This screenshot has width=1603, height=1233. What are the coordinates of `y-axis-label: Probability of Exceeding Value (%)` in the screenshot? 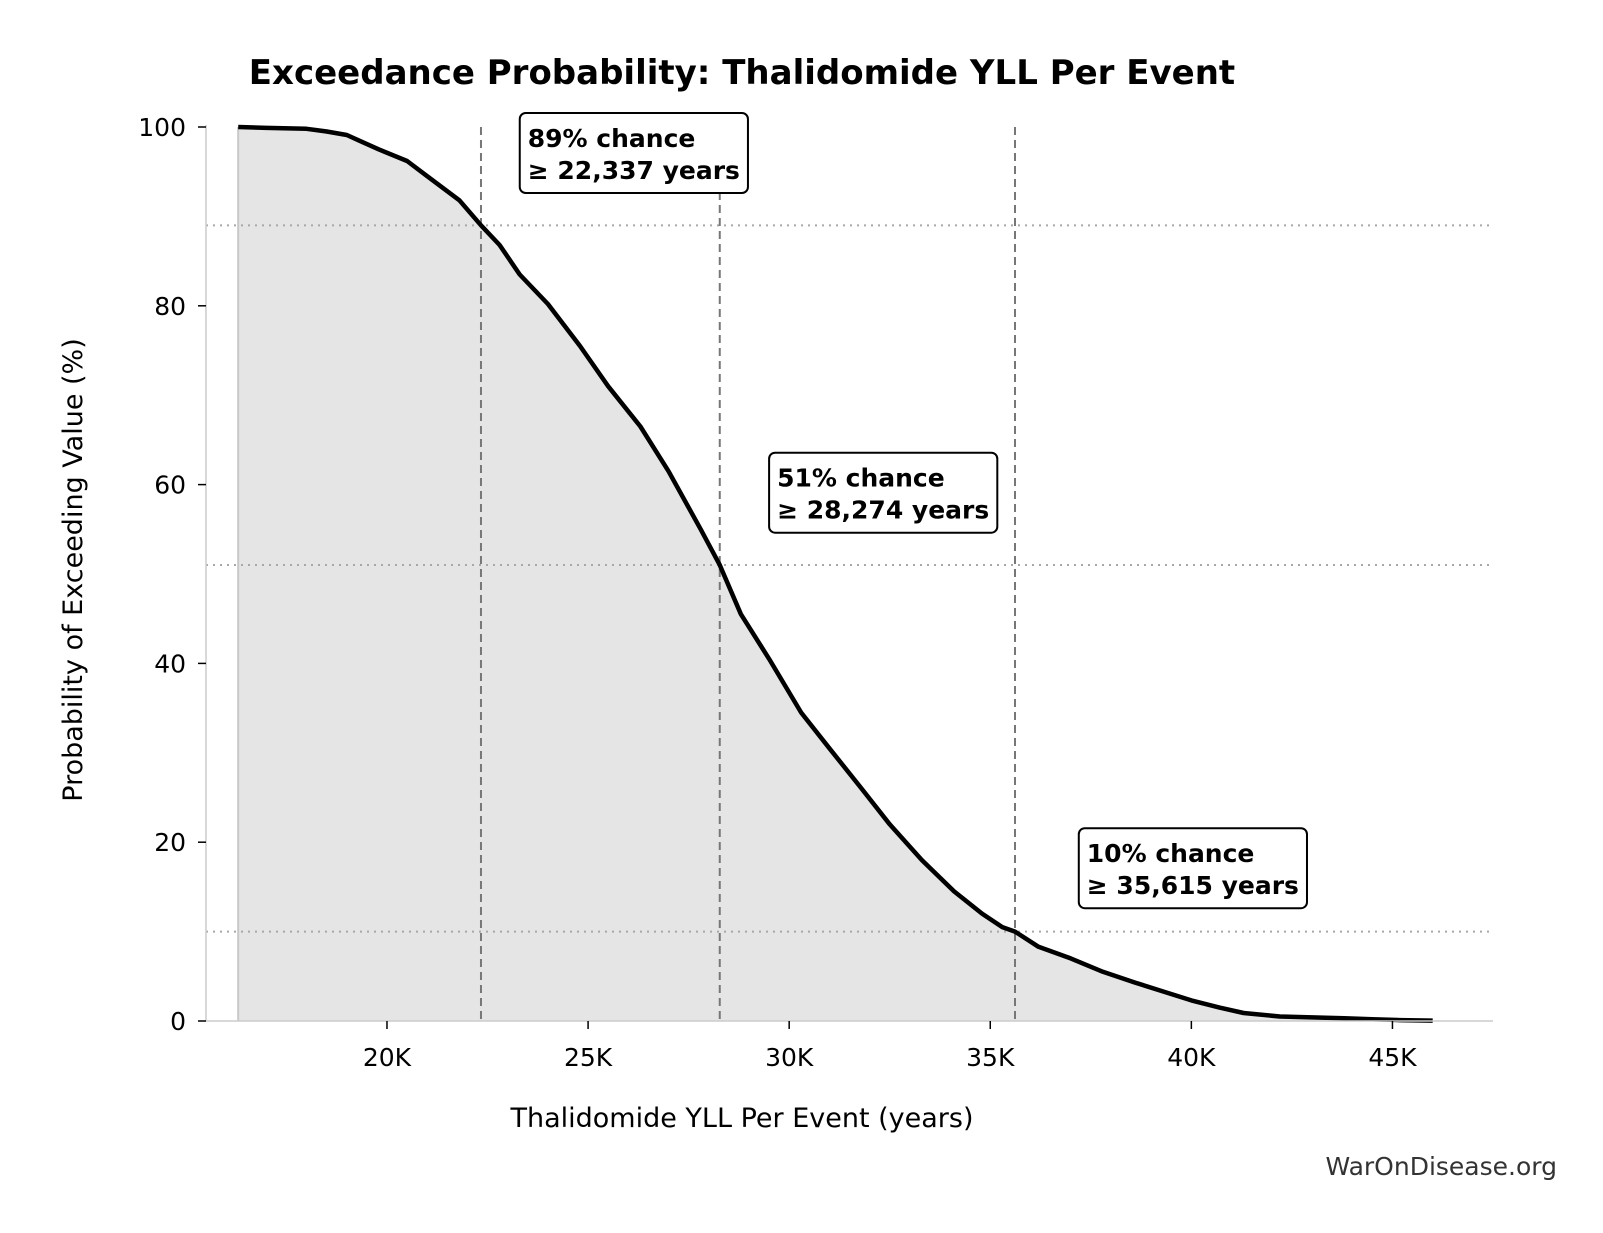 It's located at (73, 569).